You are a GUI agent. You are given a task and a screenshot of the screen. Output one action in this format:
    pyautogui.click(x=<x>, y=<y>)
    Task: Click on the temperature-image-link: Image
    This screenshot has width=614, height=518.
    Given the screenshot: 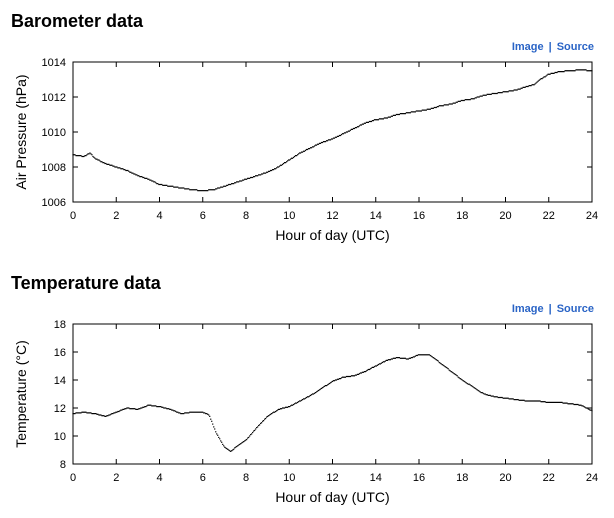 What is the action you would take?
    pyautogui.click(x=527, y=309)
    